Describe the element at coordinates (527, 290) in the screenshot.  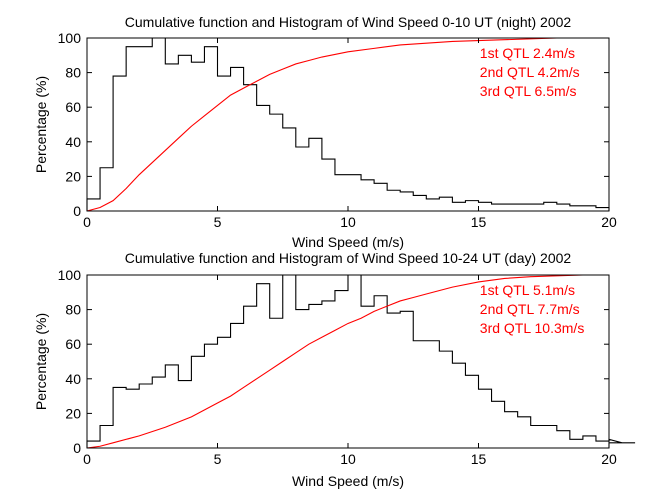
I see `quartile-annotation: 1st QTL 5.1m/s` at that location.